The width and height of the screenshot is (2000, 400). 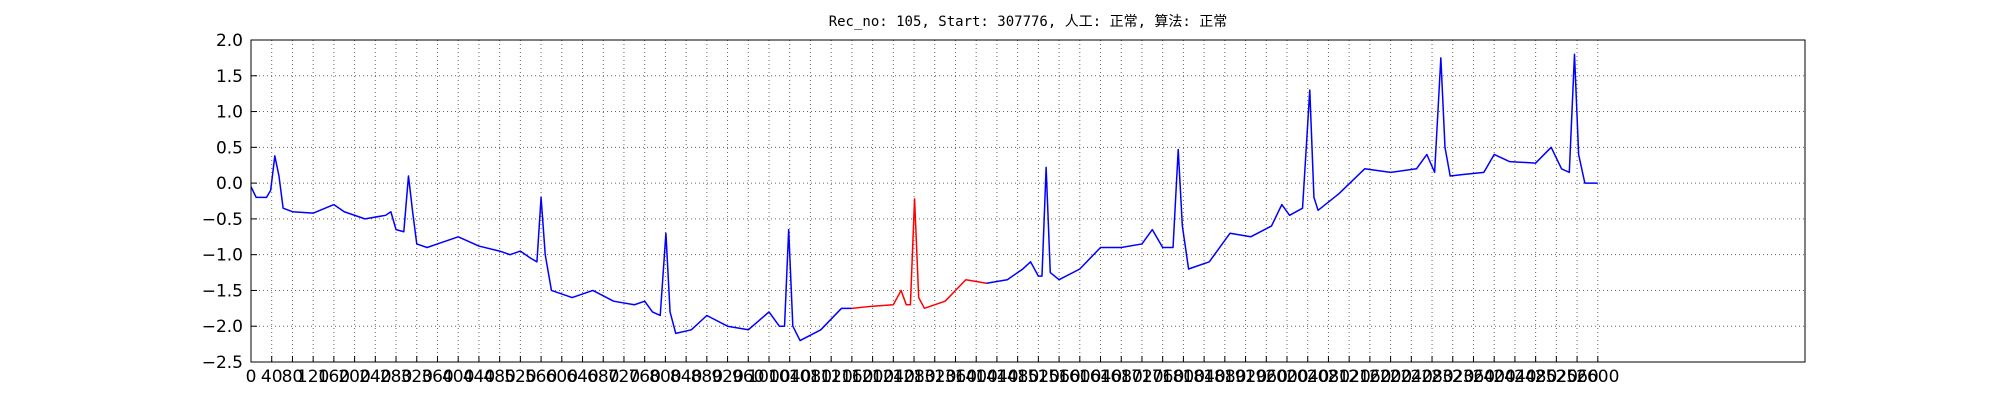 What do you see at coordinates (872, 377) in the screenshot?
I see `x-tick-label: 1200` at bounding box center [872, 377].